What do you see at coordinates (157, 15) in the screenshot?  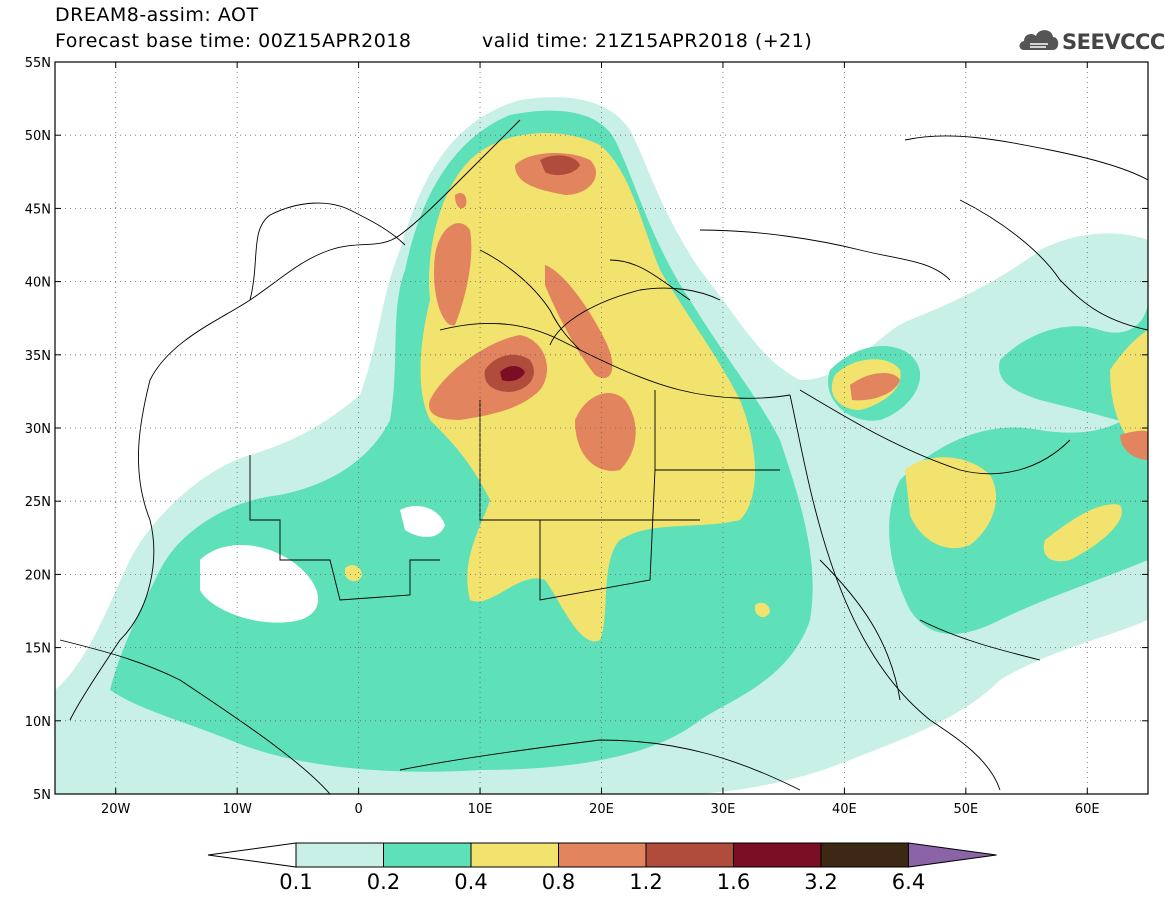 I see `map-title: DREAM8-assim: AOT` at bounding box center [157, 15].